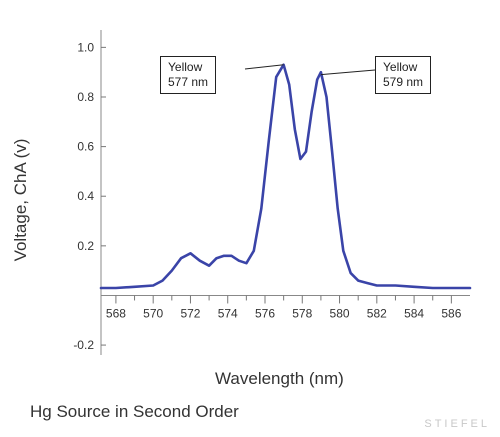  I want to click on x-axis-label: Wavelength (nm), so click(279, 378).